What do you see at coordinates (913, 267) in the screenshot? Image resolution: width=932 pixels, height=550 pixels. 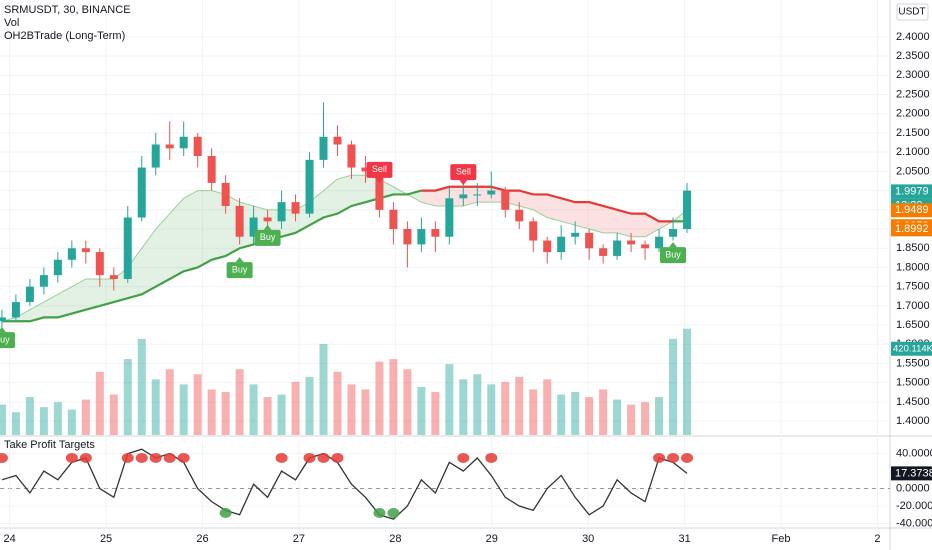 I see `y-tick-label: 1.8000` at bounding box center [913, 267].